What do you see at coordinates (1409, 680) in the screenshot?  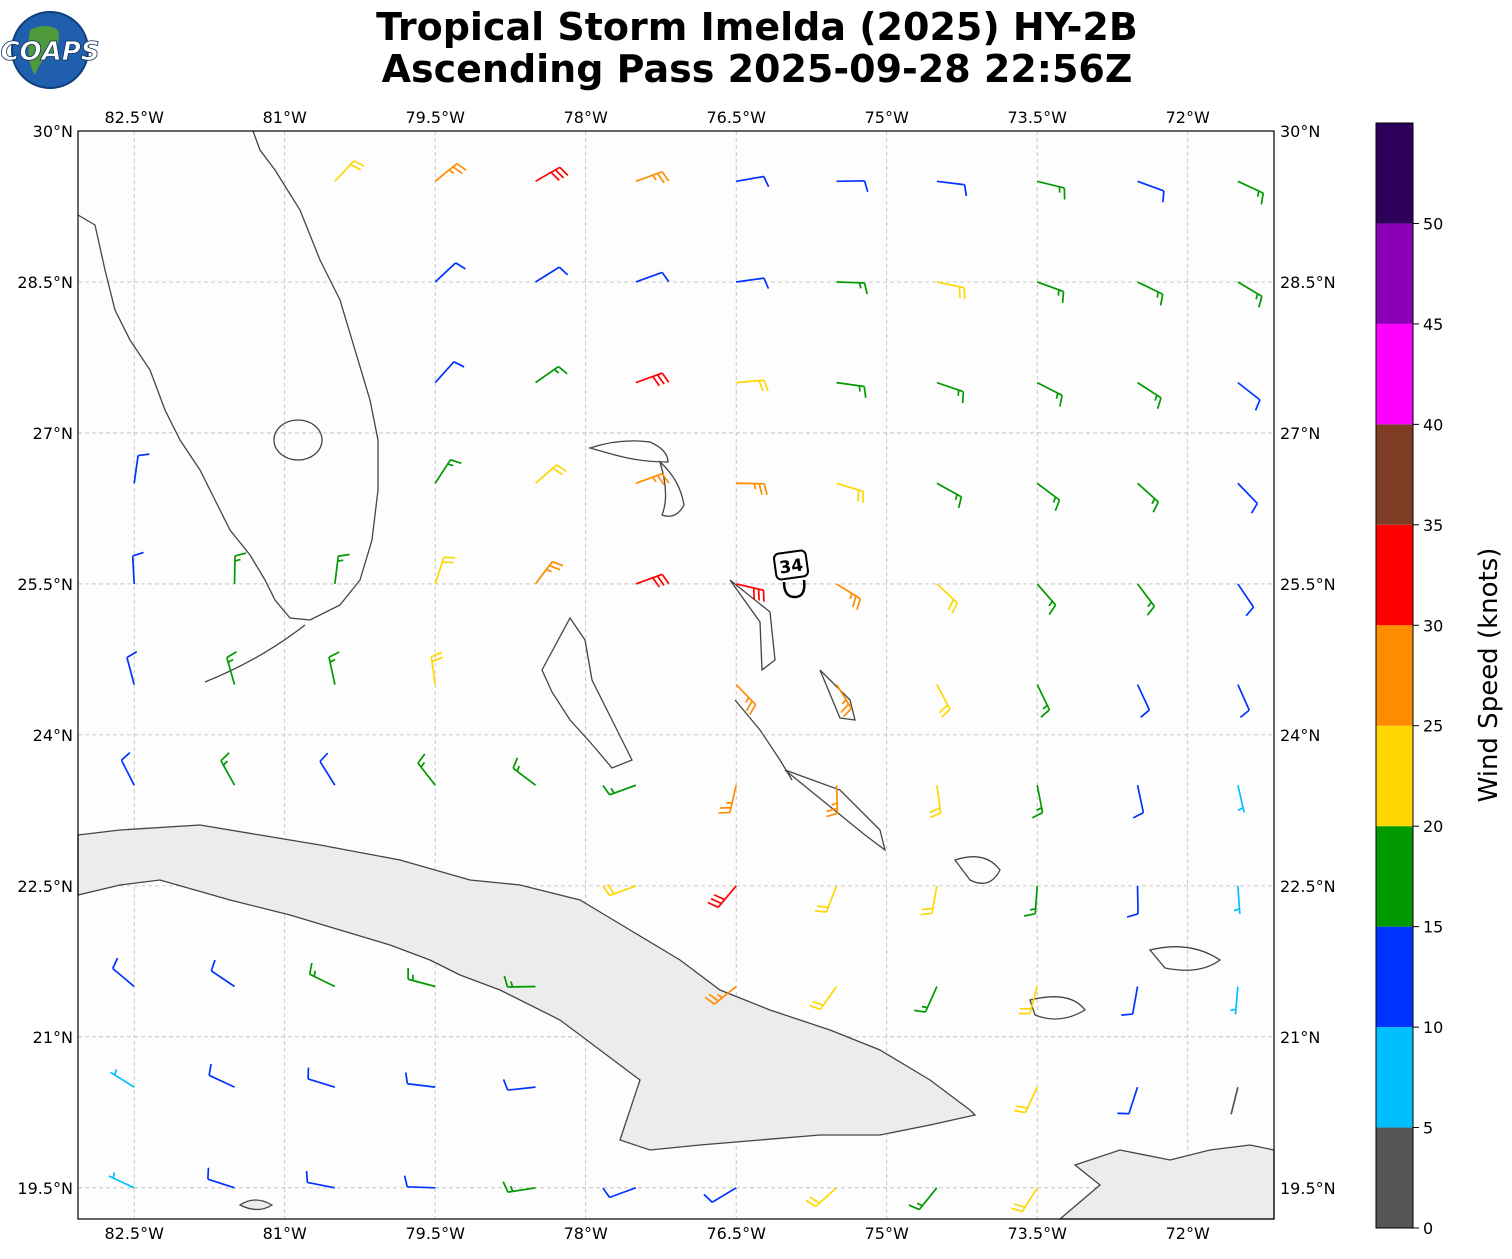 I see `colorbar: 0 5 10 15 20 25 30 35 40 45 50` at bounding box center [1409, 680].